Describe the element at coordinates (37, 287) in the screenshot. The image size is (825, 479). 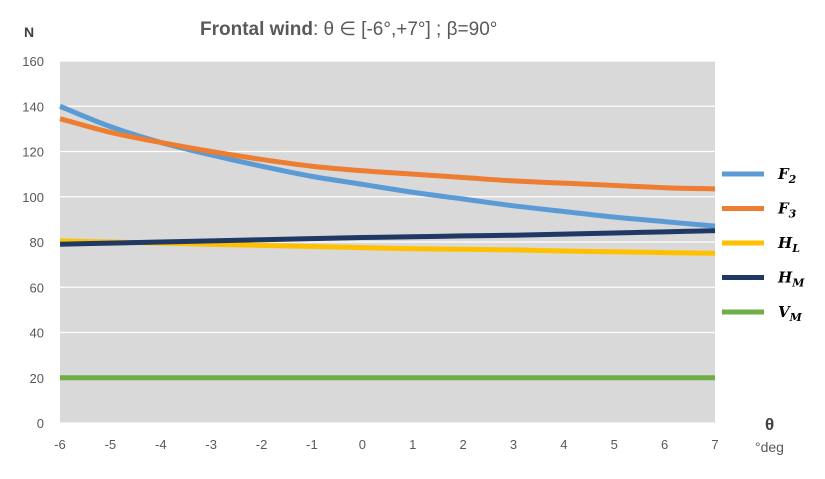
I see `y-tick-label: 60` at that location.